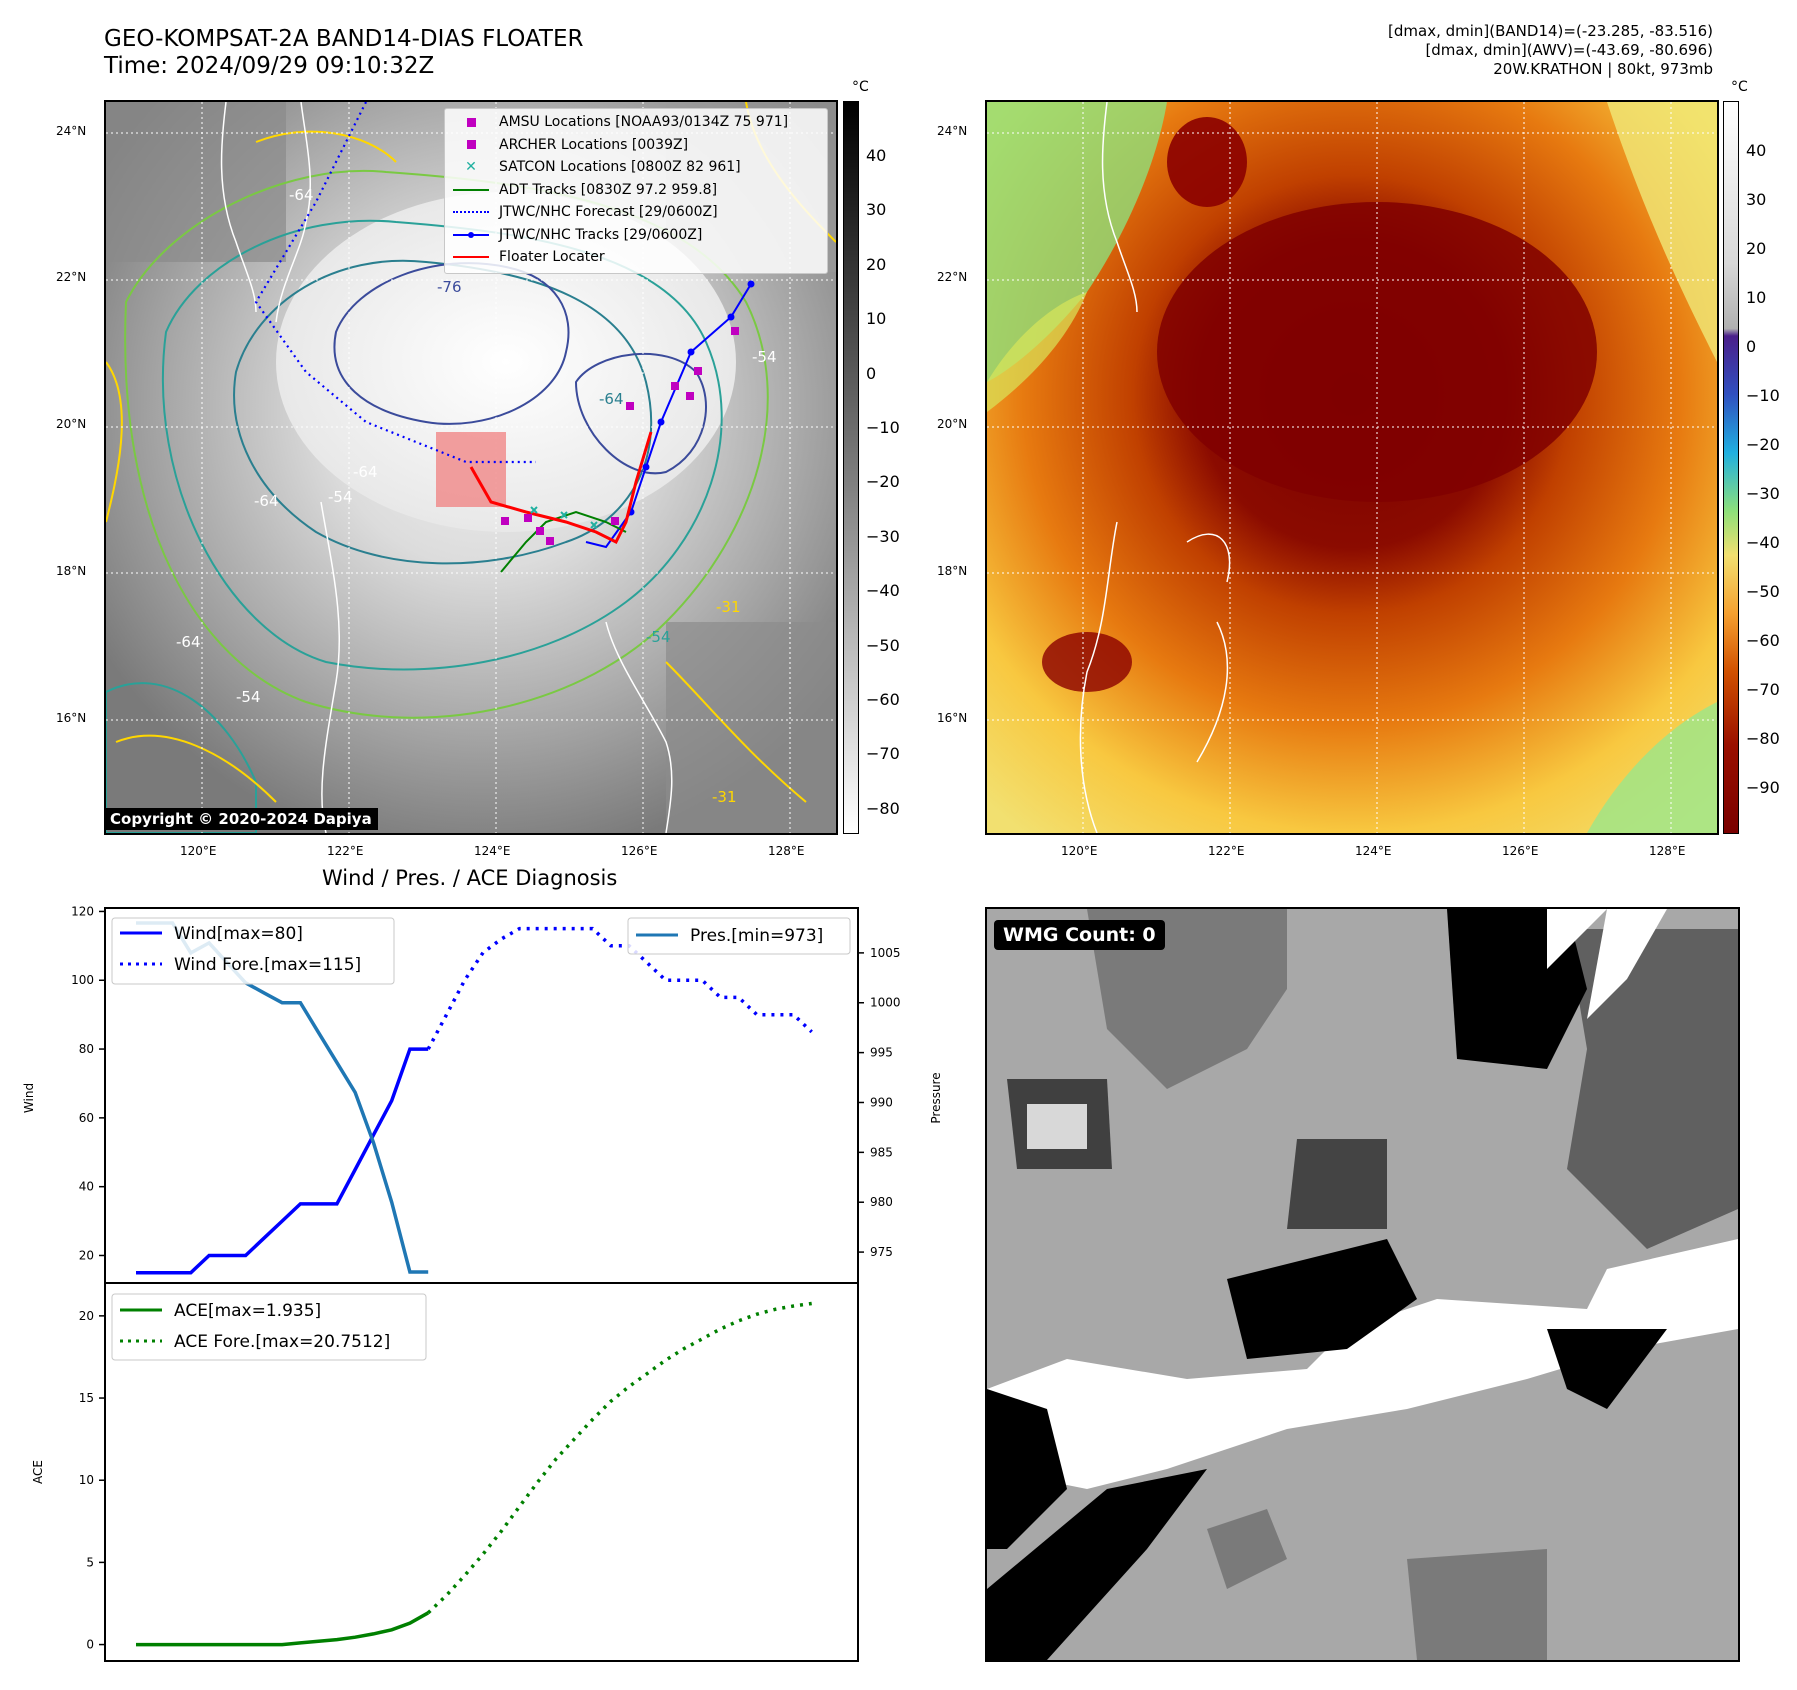 This screenshot has width=1797, height=1690. I want to click on ace-forecast-legend-label: ACE Fore.[max=20.7512], so click(282, 1342).